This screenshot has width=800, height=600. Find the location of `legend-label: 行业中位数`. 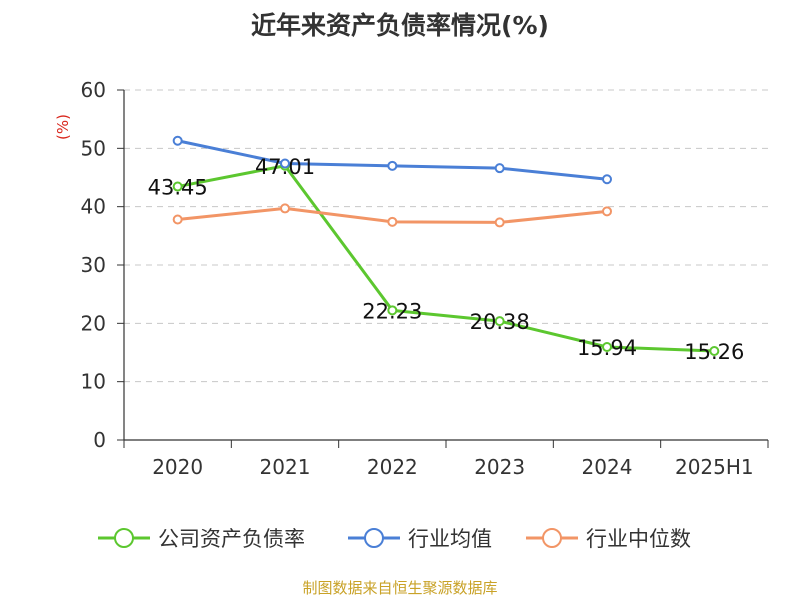

legend-label: 行业中位数 is located at coordinates (638, 539).